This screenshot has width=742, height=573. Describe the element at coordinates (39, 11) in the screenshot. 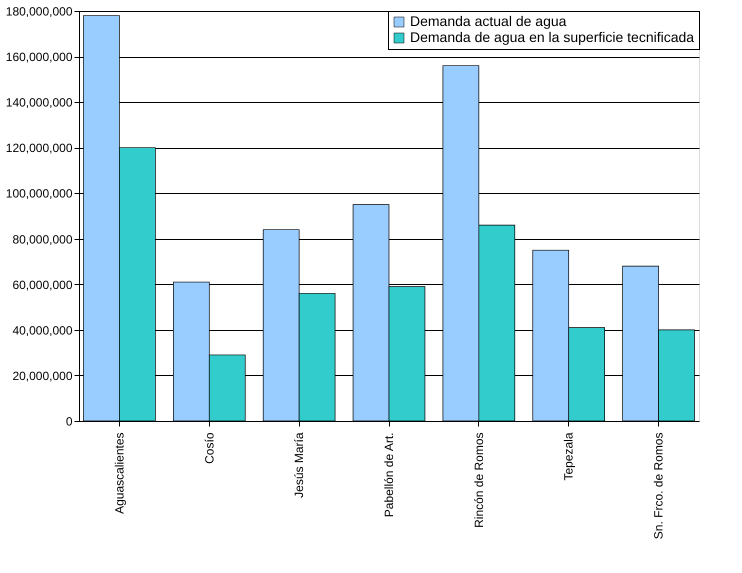

I see `y-tick-label: 180,000,000` at that location.